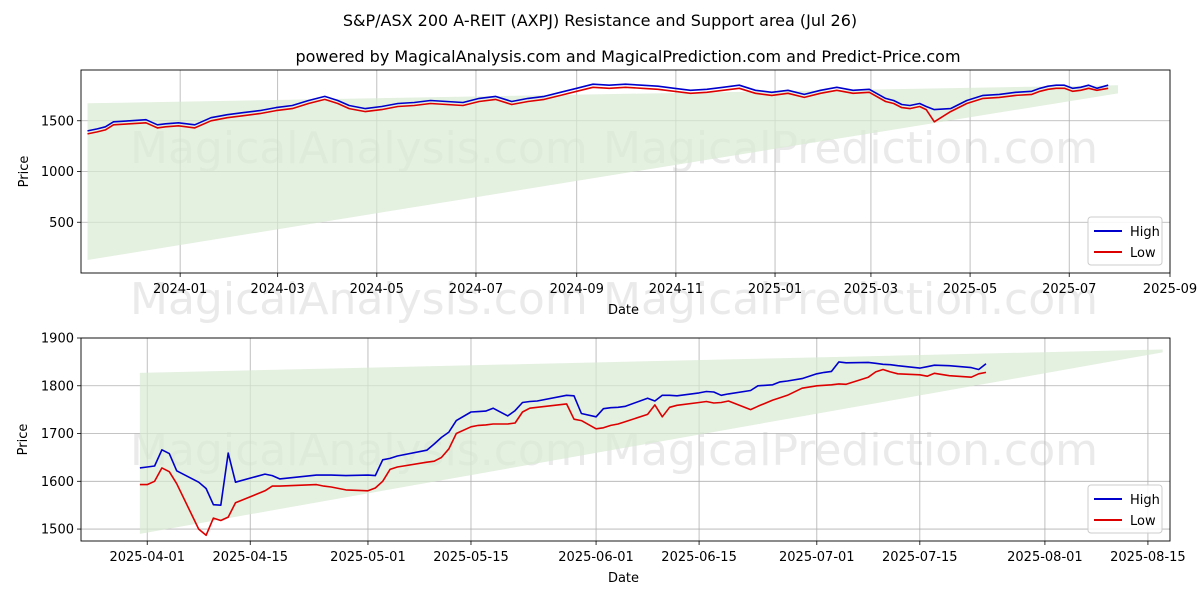  I want to click on x-tick-label: 2025-01, so click(775, 289).